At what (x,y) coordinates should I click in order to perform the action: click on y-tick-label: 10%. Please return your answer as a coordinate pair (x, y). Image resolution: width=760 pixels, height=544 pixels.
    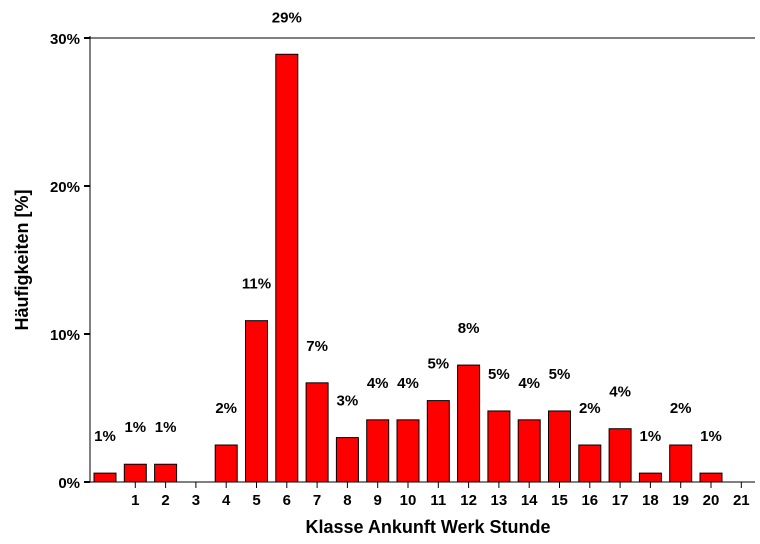
    Looking at the image, I should click on (65, 335).